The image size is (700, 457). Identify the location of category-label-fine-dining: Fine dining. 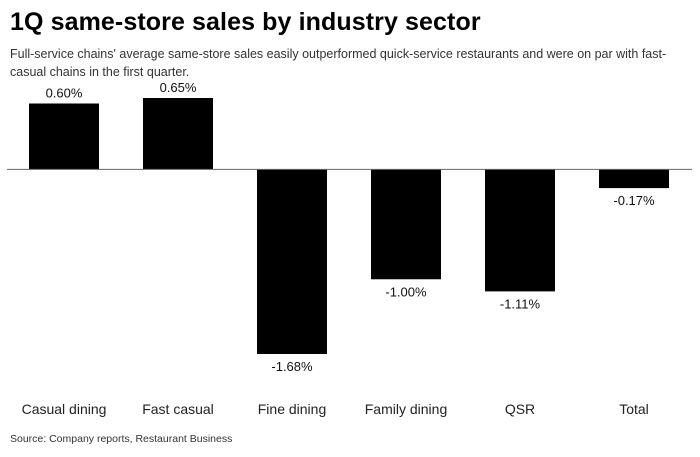
(292, 409).